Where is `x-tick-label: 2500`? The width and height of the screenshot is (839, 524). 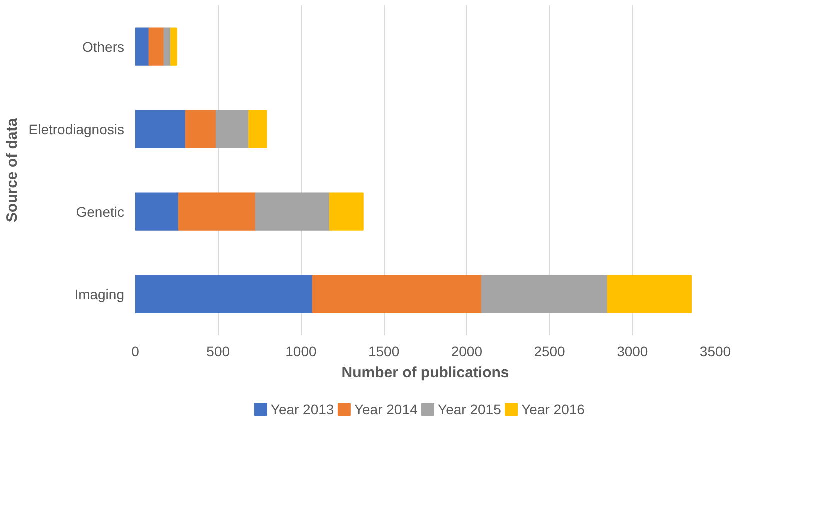 x-tick-label: 2500 is located at coordinates (550, 352).